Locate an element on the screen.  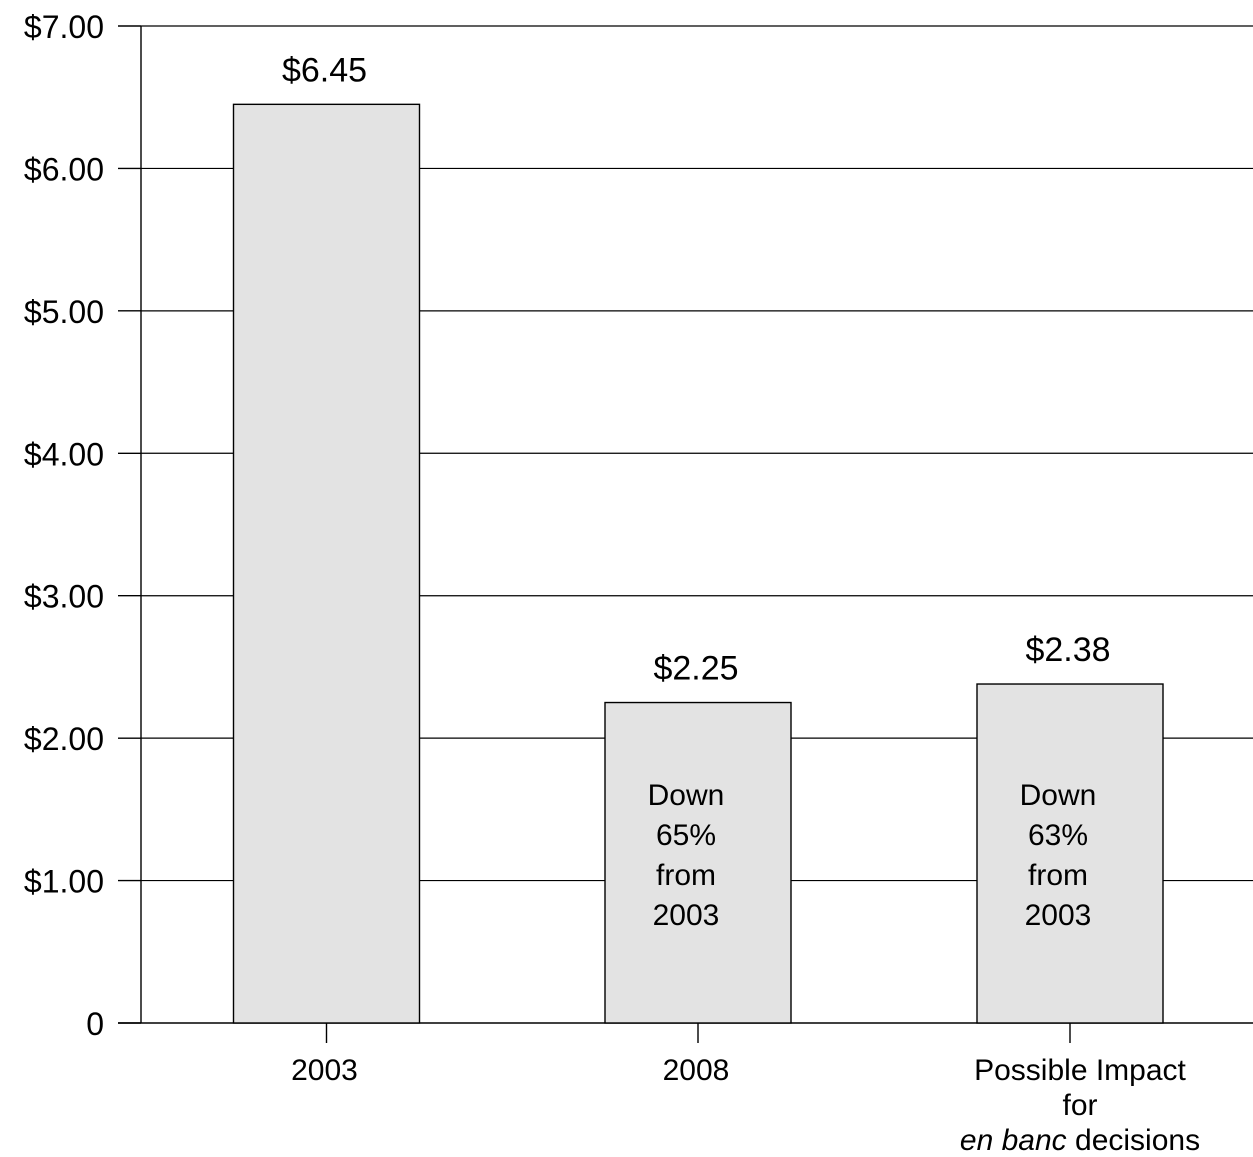
x-tick-label-segment: decisions is located at coordinates (1133, 1140).